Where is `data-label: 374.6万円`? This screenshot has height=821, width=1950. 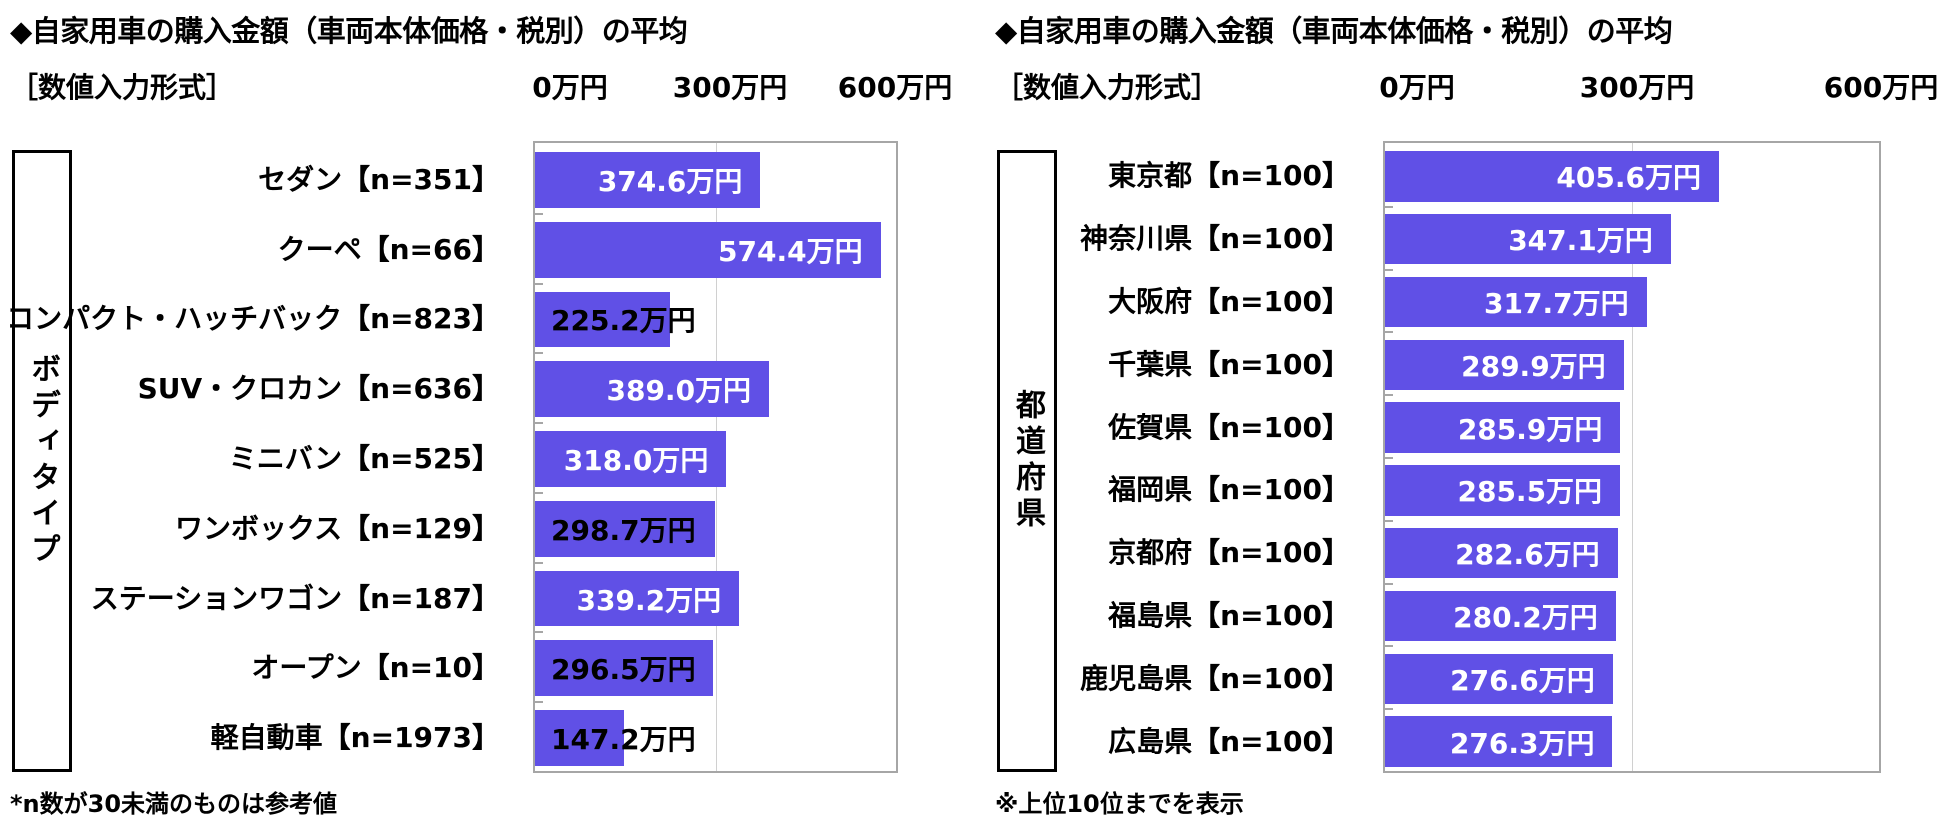 data-label: 374.6万円 is located at coordinates (670, 181).